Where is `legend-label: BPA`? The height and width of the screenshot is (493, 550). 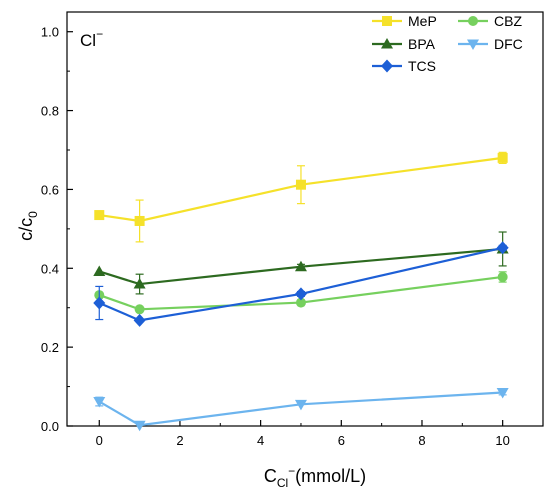 legend-label: BPA is located at coordinates (422, 44).